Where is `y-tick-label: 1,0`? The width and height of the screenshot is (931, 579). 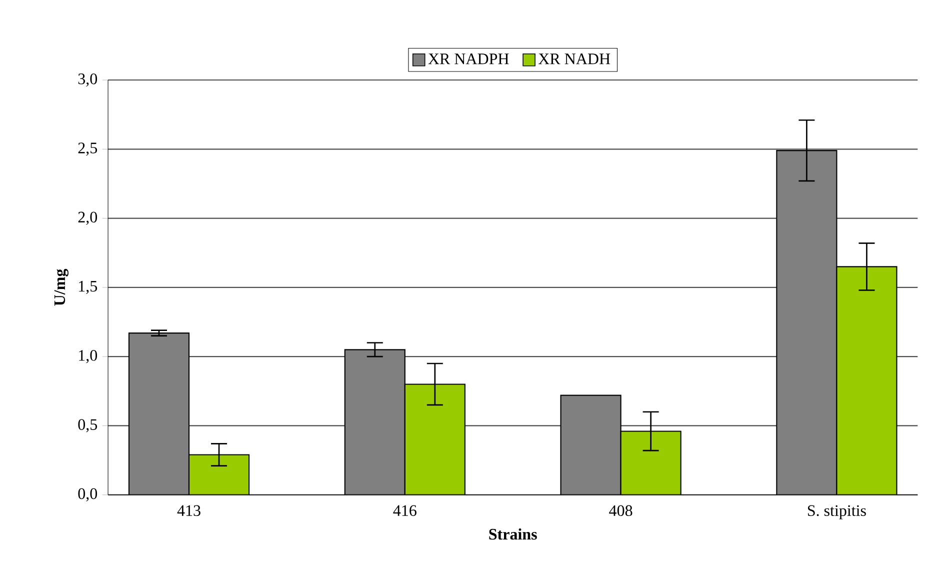 y-tick-label: 1,0 is located at coordinates (88, 357).